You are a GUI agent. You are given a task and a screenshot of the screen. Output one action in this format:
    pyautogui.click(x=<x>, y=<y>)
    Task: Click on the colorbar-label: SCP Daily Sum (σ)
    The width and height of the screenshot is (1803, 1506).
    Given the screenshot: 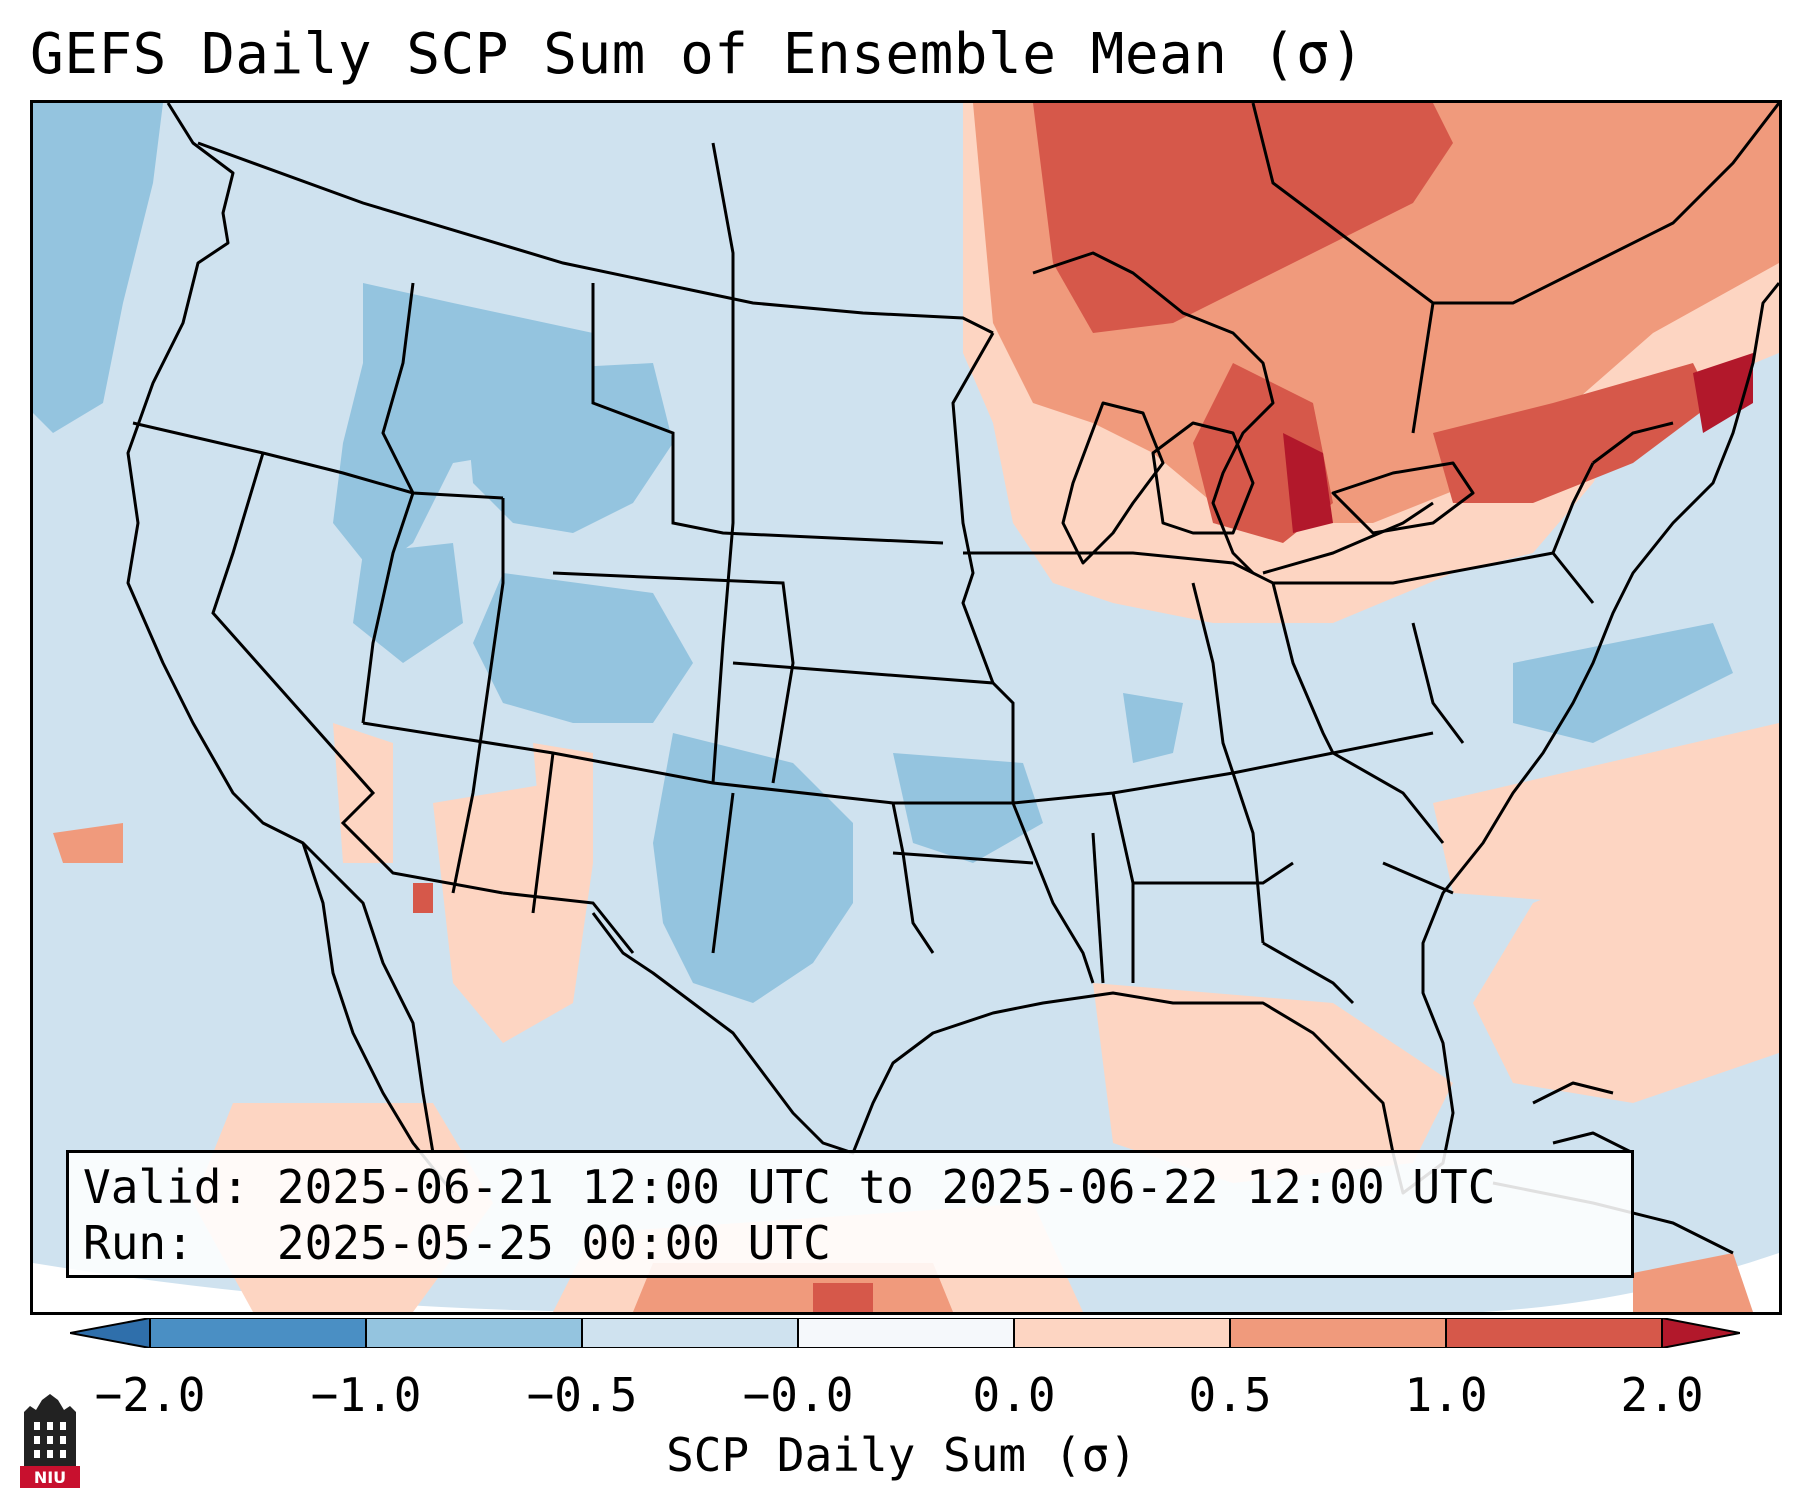 What is the action you would take?
    pyautogui.click(x=901, y=1455)
    